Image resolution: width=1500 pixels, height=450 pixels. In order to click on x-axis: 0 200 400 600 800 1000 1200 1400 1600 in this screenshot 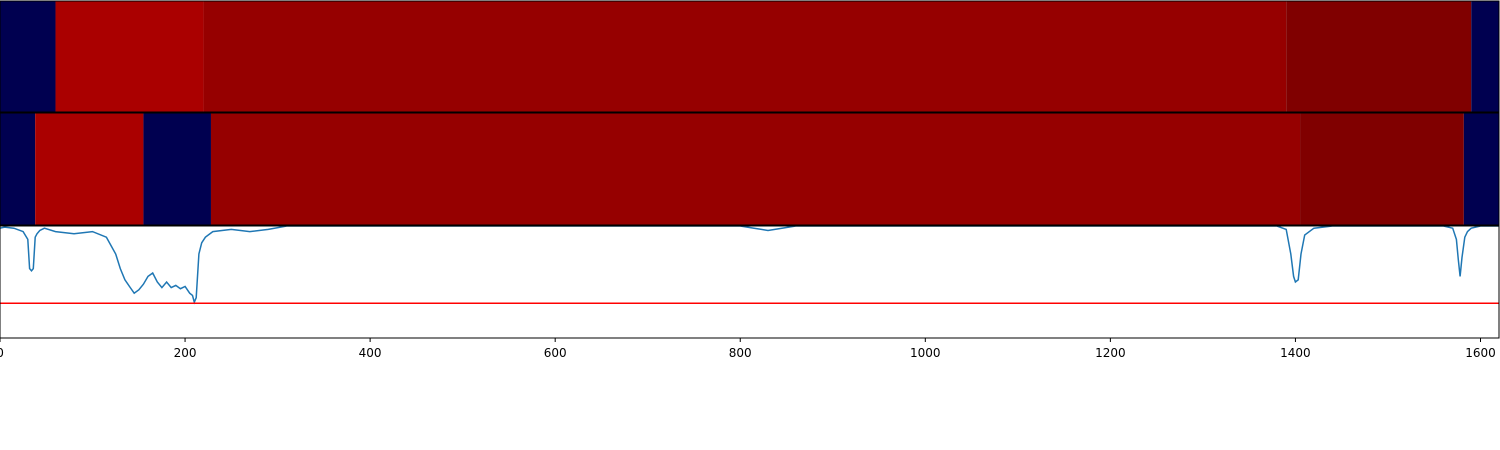, I will do `click(748, 349)`.